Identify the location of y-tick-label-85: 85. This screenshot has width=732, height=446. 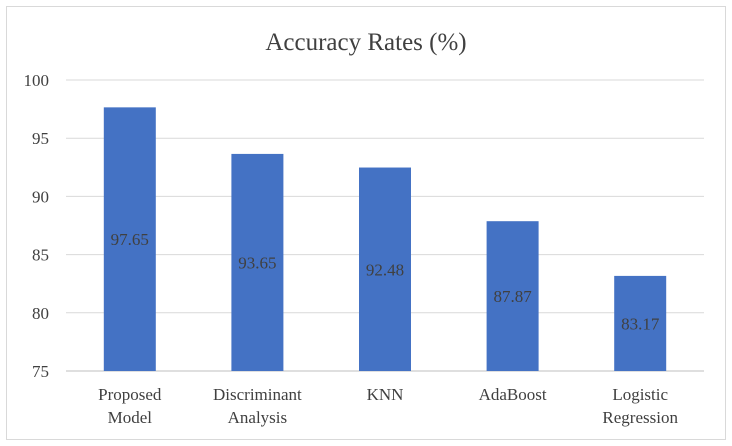
(40, 255).